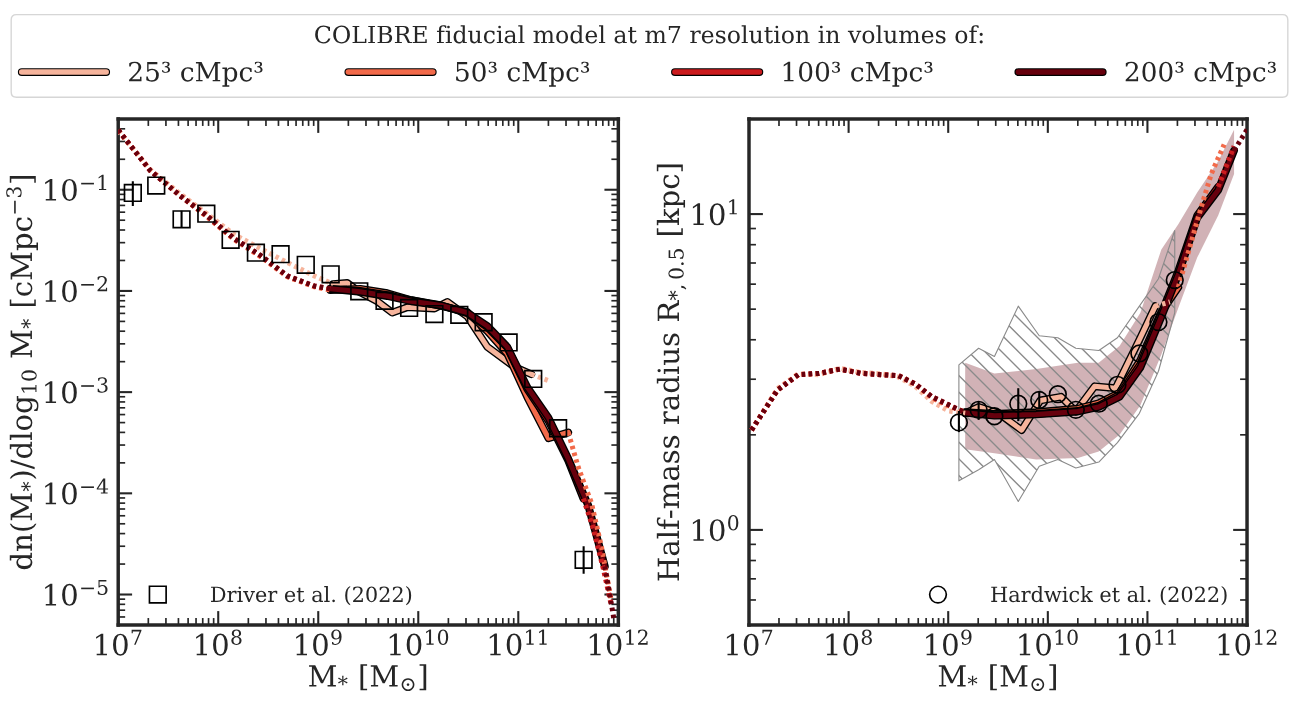 The height and width of the screenshot is (705, 1299). What do you see at coordinates (714, 212) in the screenshot?
I see `y-tick-label: 10$^{1}$` at bounding box center [714, 212].